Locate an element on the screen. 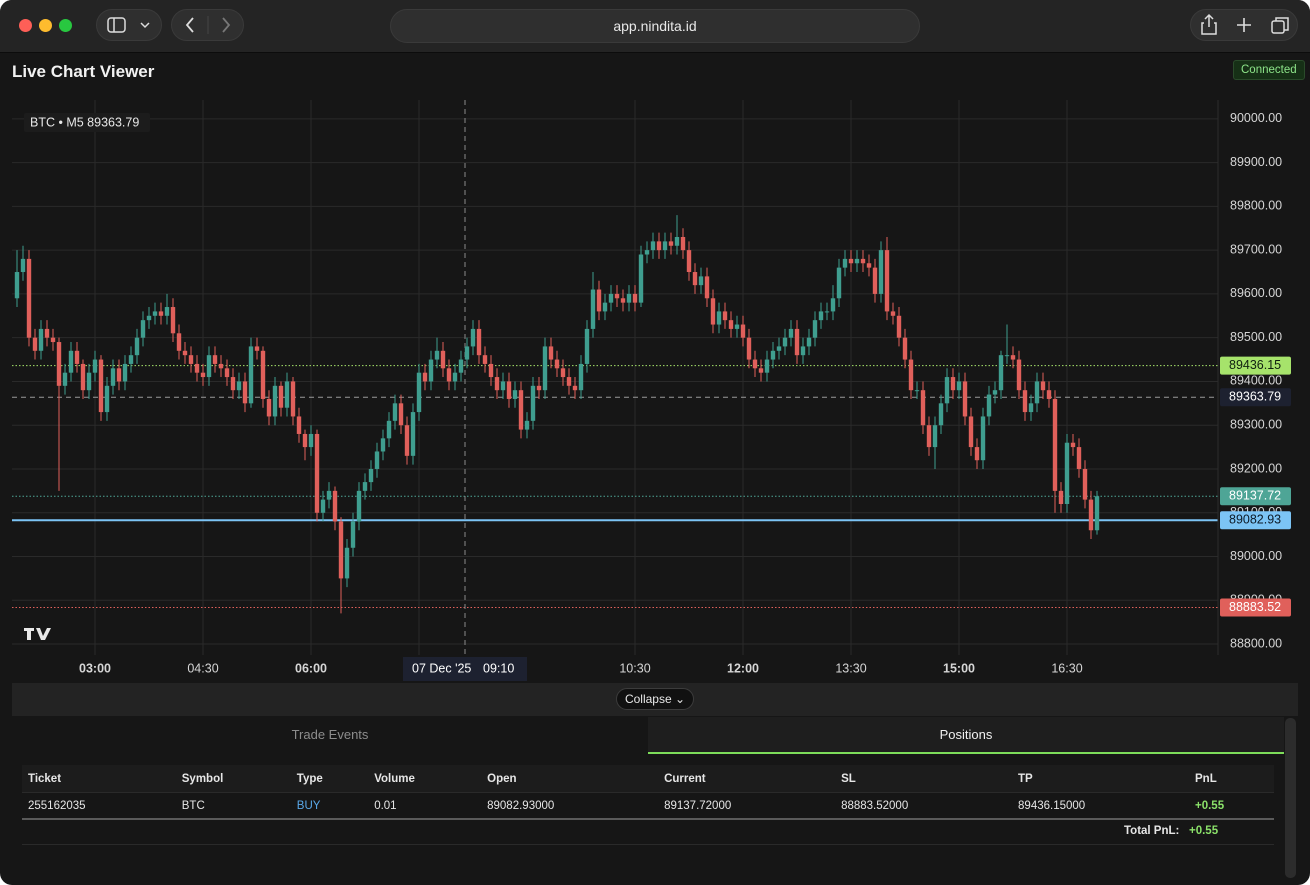 The width and height of the screenshot is (1310, 885). y-tick-label: 89300.00 is located at coordinates (1256, 425).